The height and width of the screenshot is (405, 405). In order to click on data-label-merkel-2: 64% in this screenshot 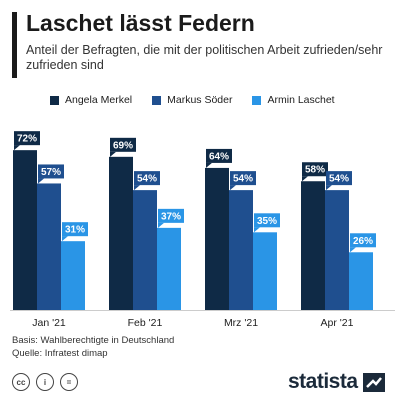, I will do `click(219, 156)`.